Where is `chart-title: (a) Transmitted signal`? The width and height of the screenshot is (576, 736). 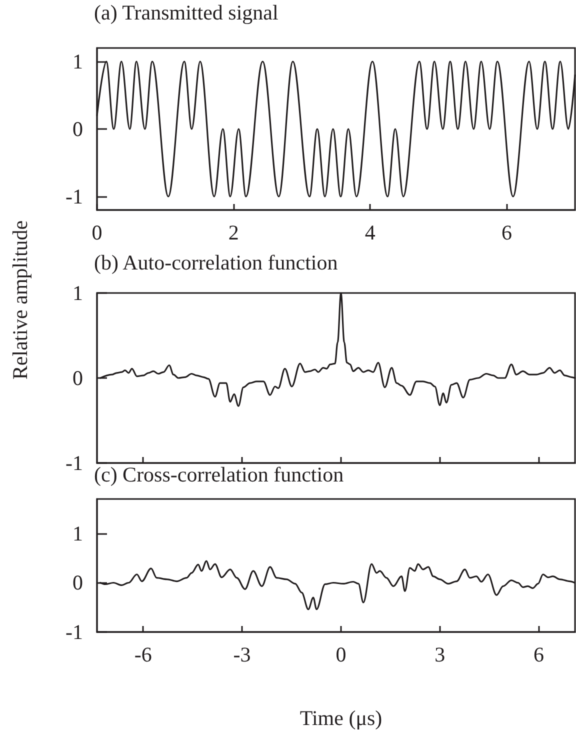 chart-title: (a) Transmitted signal is located at coordinates (186, 12).